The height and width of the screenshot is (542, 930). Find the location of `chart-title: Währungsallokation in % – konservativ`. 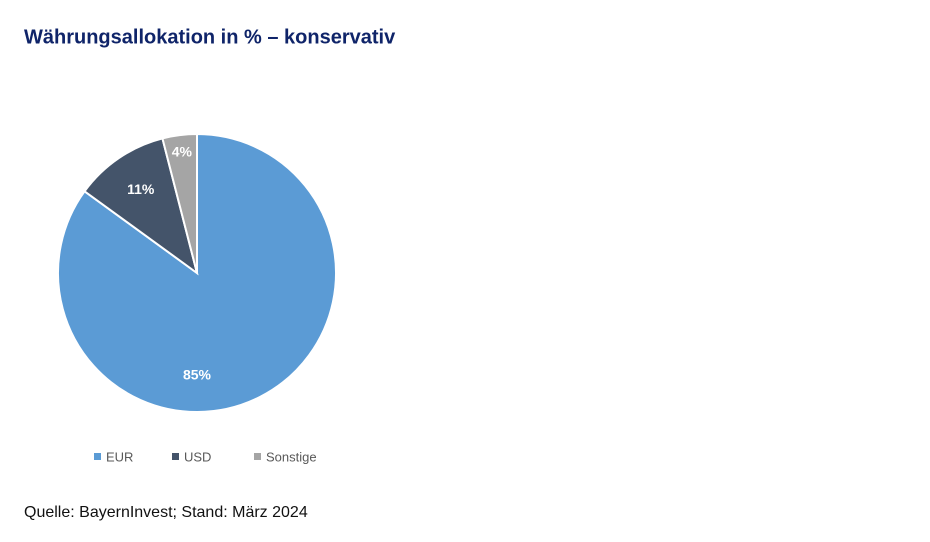

chart-title: Währungsallokation in % – konservativ is located at coordinates (210, 37).